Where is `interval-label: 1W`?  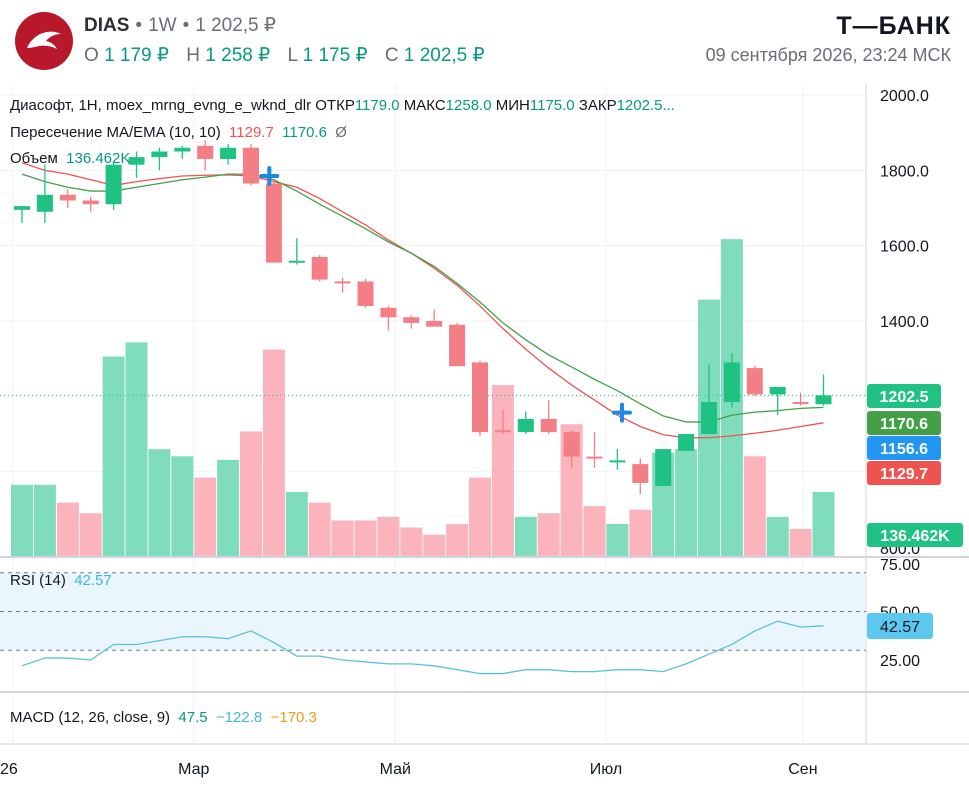
interval-label: 1W is located at coordinates (162, 25).